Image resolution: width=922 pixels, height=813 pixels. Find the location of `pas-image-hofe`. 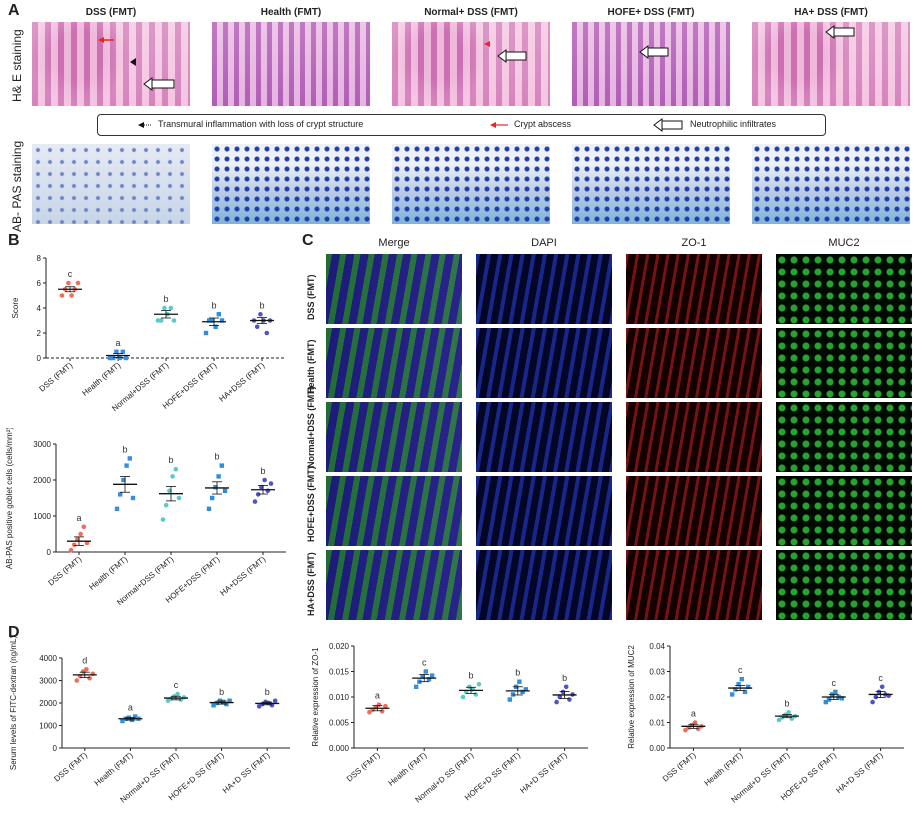

pas-image-hofe is located at coordinates (651, 184).